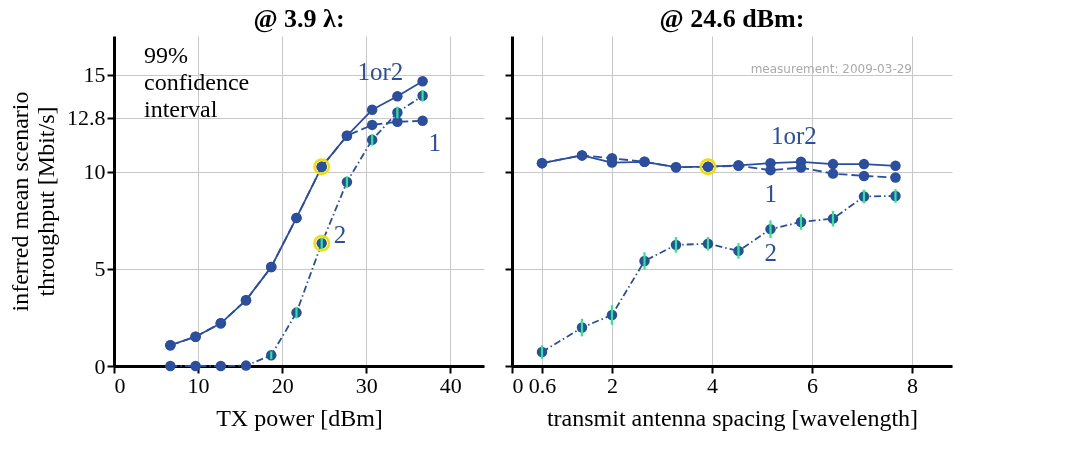  I want to click on annotation: 99% confidence interval, so click(197, 82).